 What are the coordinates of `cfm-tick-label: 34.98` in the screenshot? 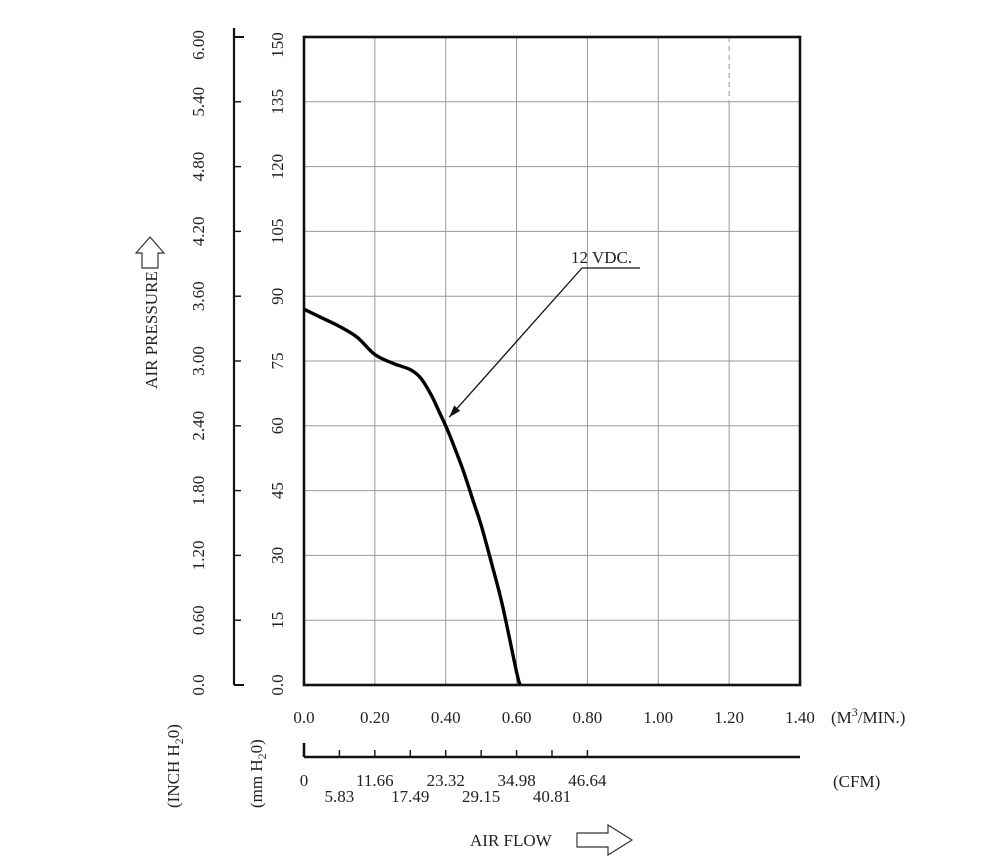 It's located at (516, 780).